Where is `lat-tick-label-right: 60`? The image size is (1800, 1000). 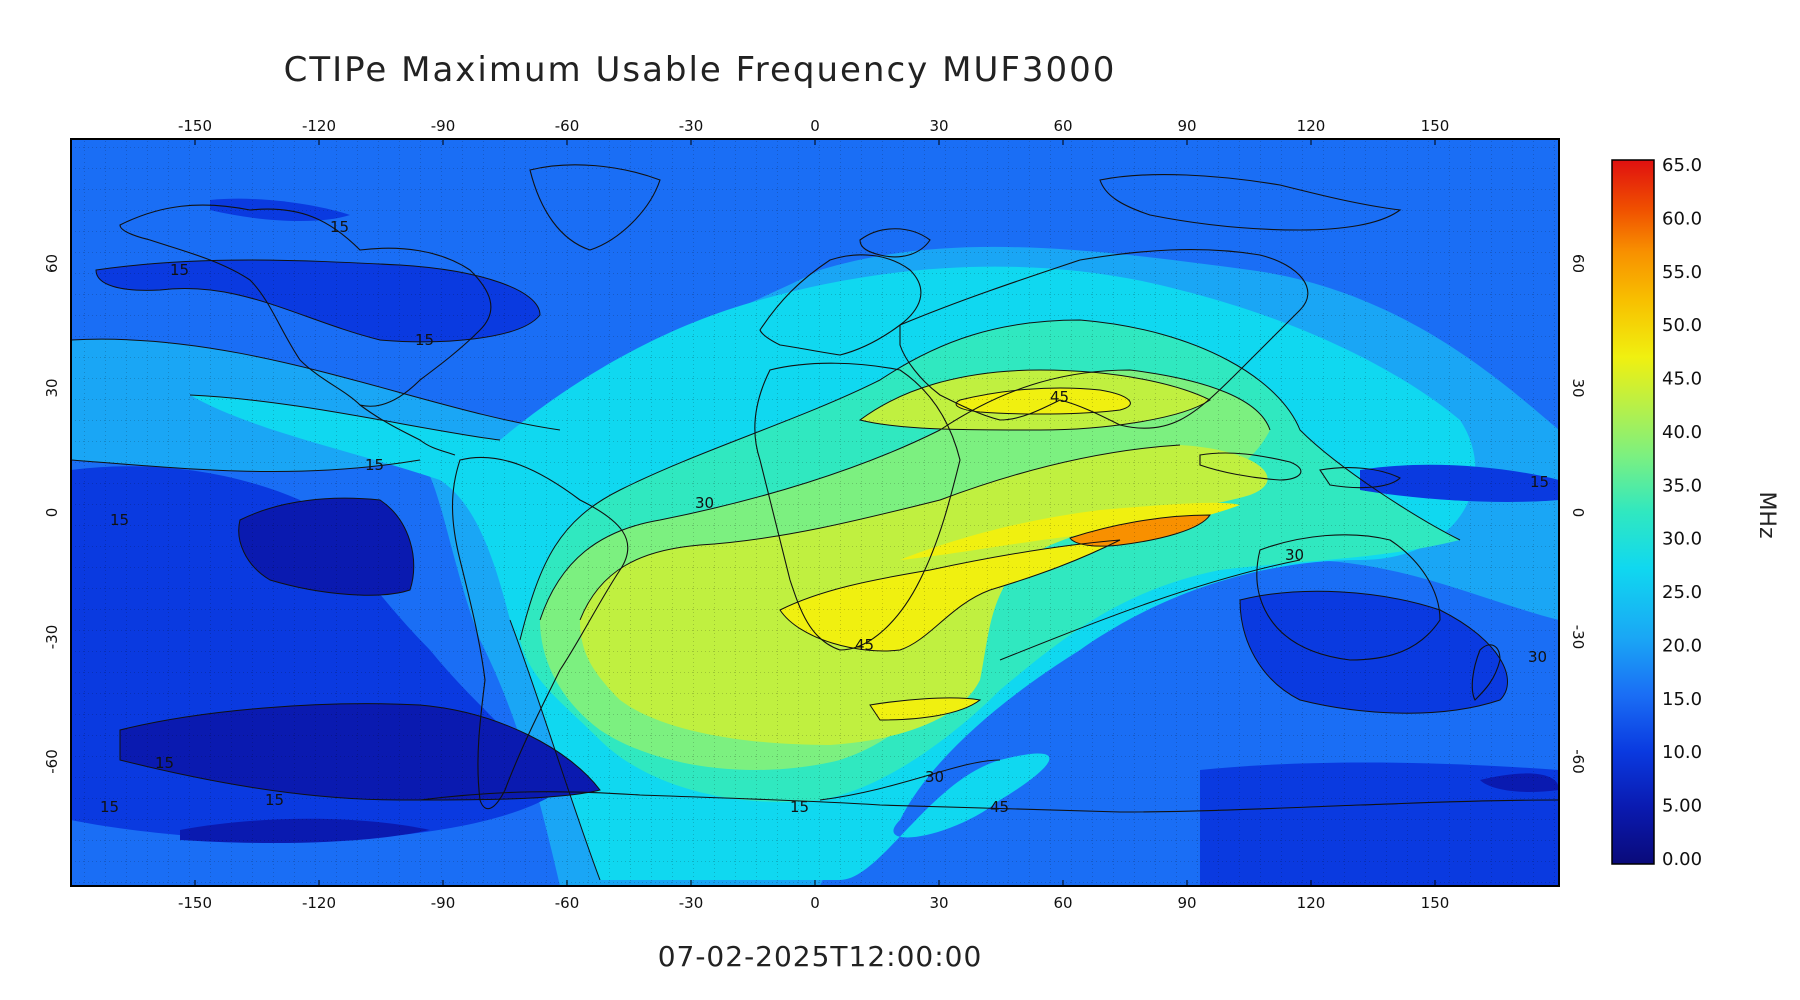
lat-tick-label-right: 60 is located at coordinates (1578, 263).